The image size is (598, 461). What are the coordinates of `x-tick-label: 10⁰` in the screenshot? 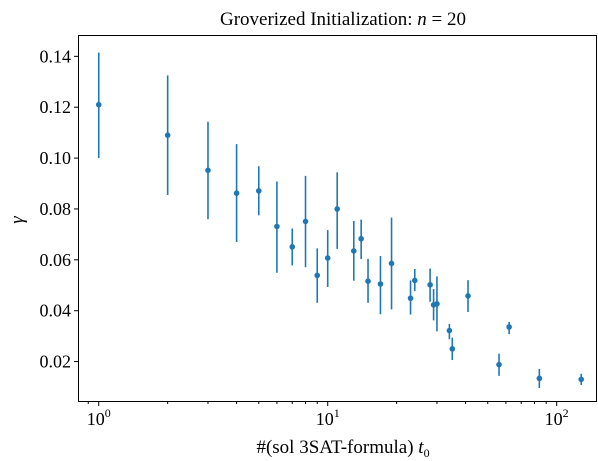 It's located at (99, 417).